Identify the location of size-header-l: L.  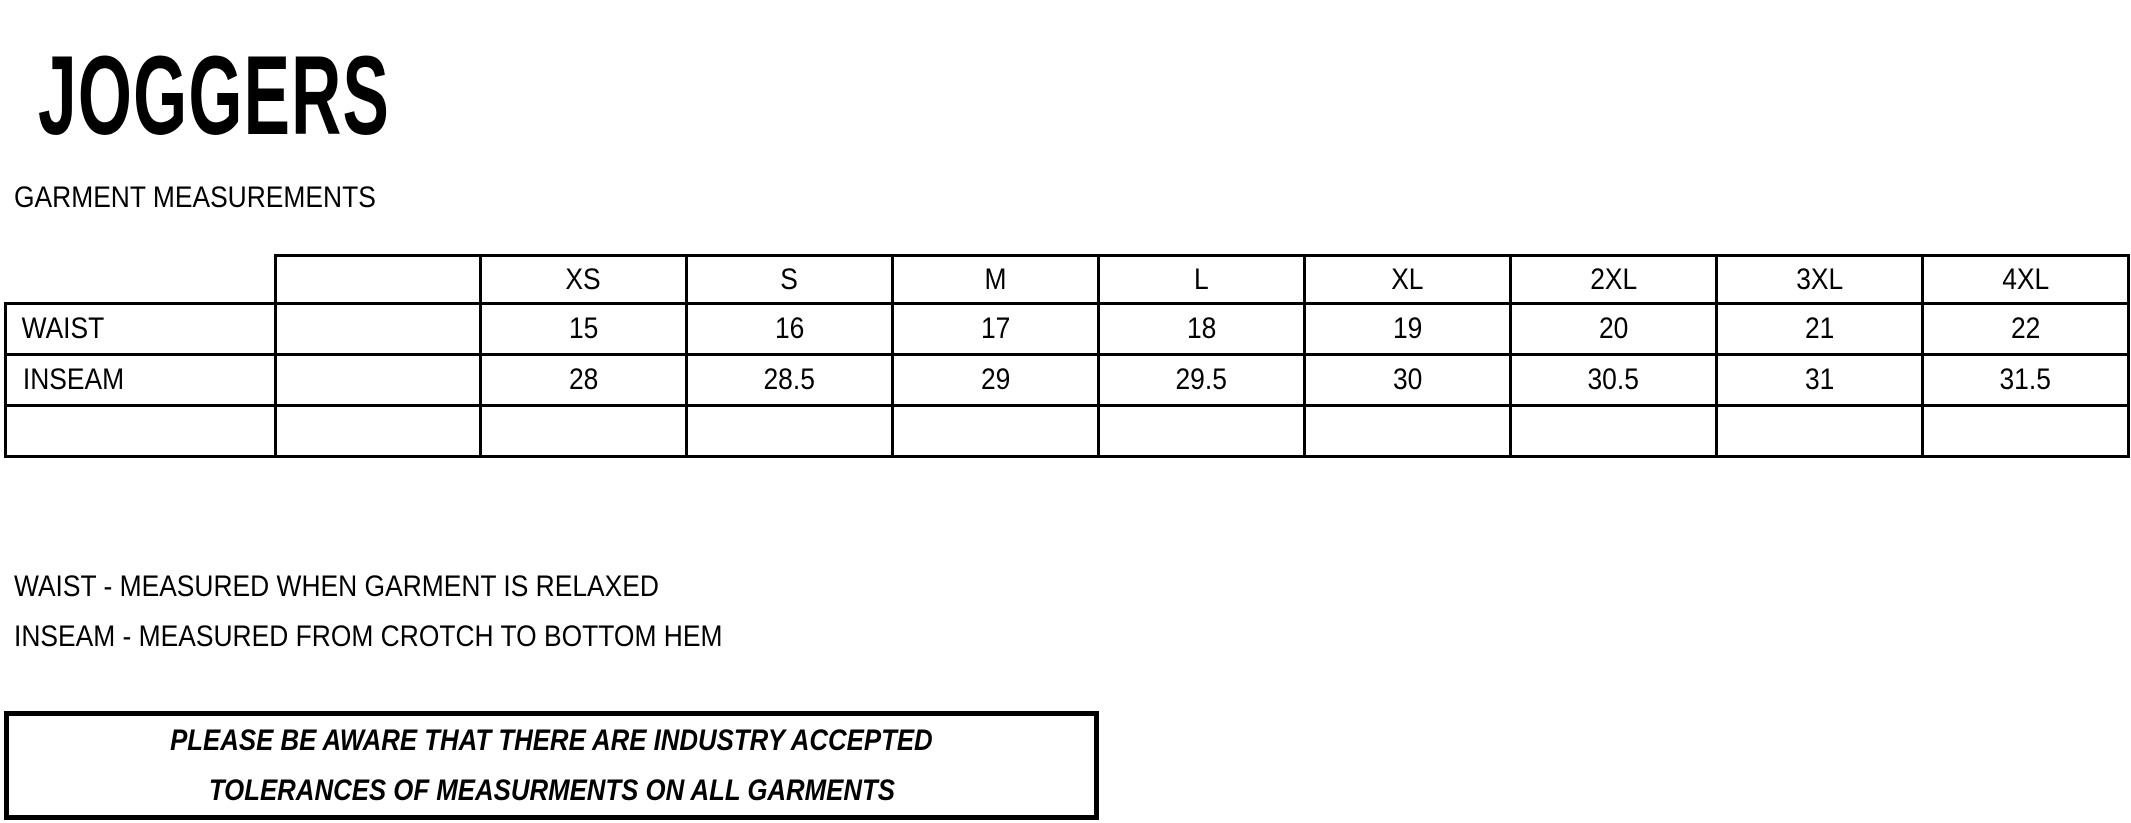
(1203, 279).